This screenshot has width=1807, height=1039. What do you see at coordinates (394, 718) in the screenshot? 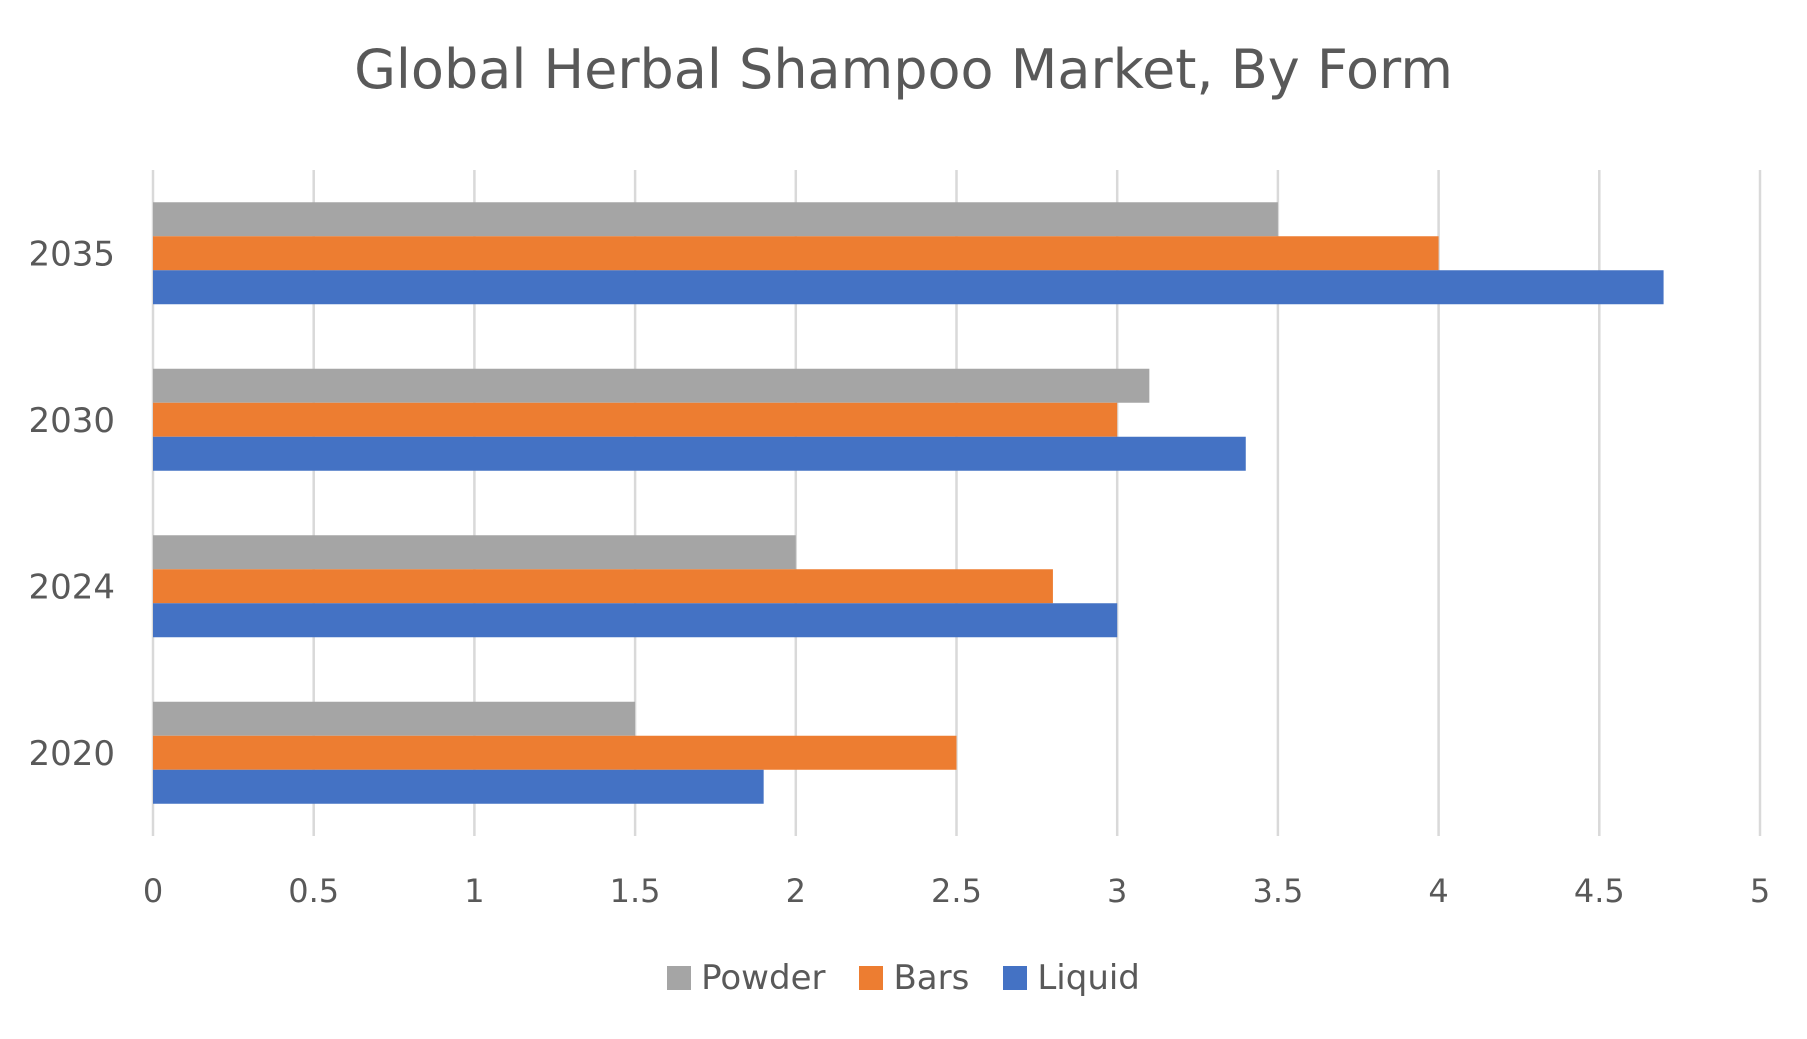
I see `bar-powder-2020` at bounding box center [394, 718].